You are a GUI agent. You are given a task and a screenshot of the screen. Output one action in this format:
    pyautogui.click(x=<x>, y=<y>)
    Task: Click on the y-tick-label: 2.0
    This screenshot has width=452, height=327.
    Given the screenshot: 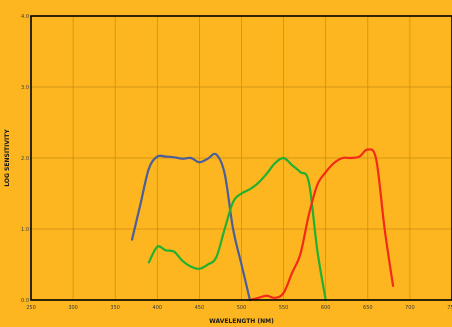 What is the action you would take?
    pyautogui.click(x=25, y=159)
    